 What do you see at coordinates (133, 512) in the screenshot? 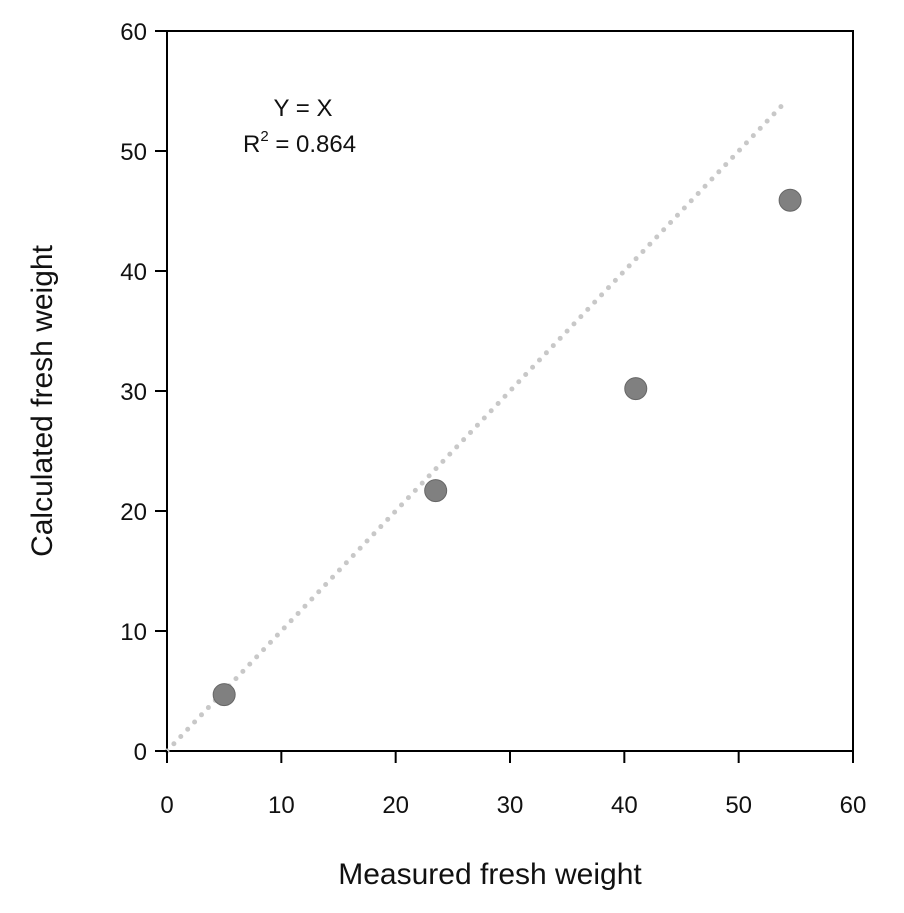
I see `y-tick-label: 20` at bounding box center [133, 512].